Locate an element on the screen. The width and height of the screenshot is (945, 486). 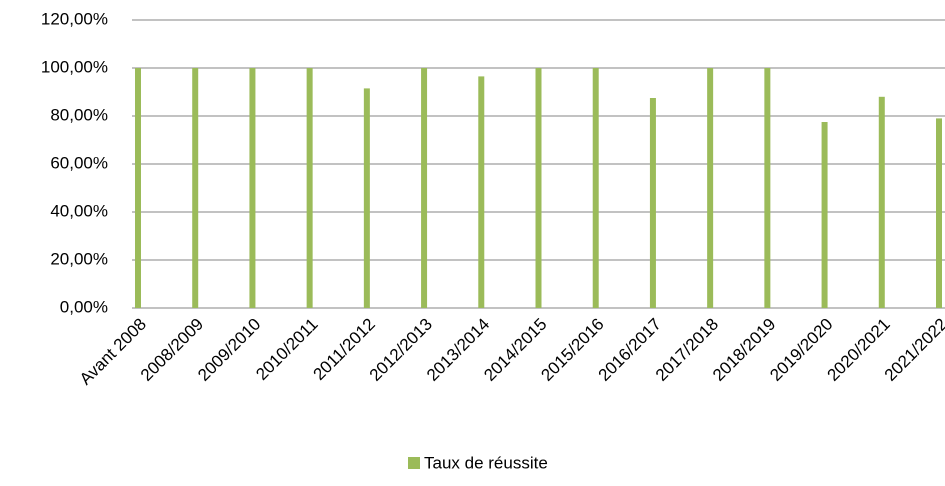
legend-label: Taux de réussite is located at coordinates (486, 462).